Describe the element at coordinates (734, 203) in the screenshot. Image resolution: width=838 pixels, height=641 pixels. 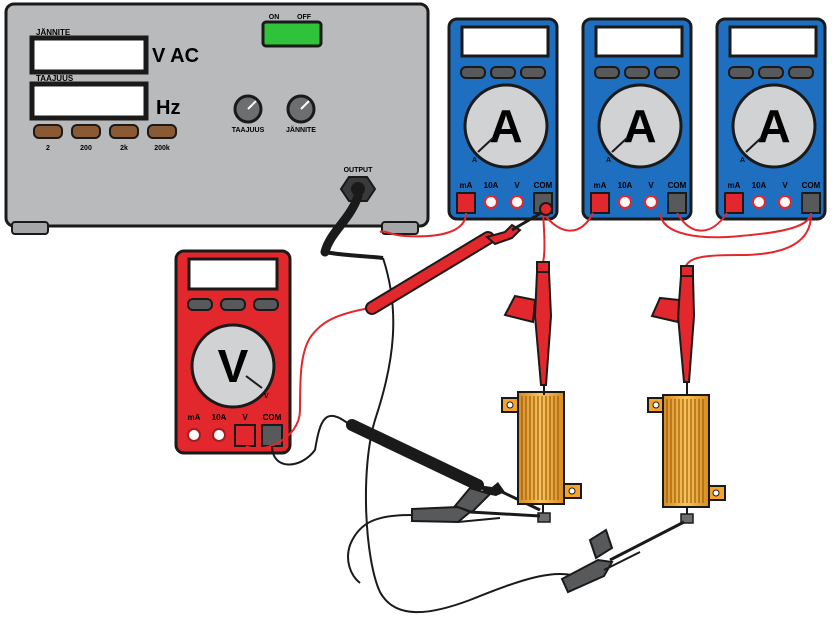
I see `ammeter-3-jack-ma` at that location.